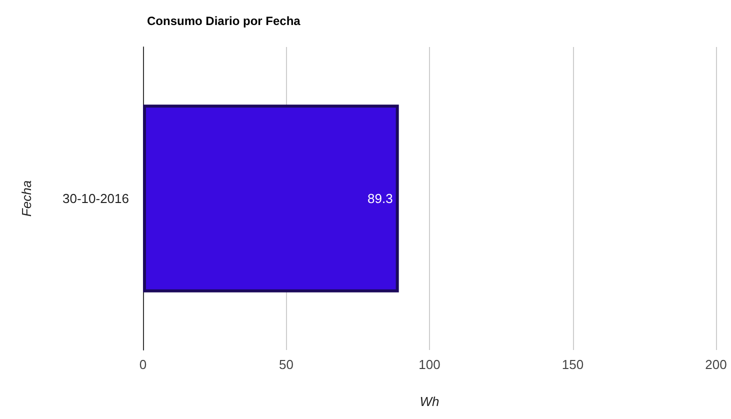 The width and height of the screenshot is (731, 419). I want to click on y-axis-title: Fecha, so click(26, 198).